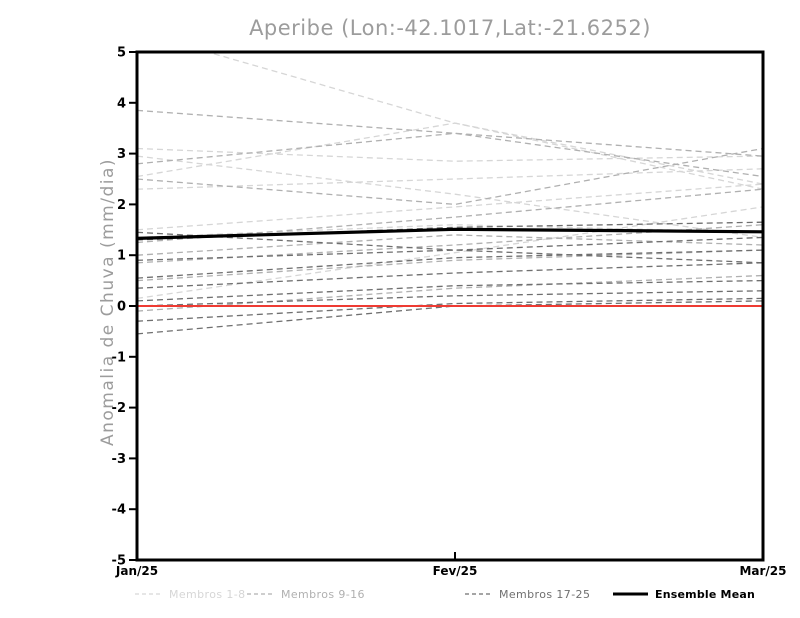  I want to click on legend-item-2: Membros 9-16, so click(306, 594).